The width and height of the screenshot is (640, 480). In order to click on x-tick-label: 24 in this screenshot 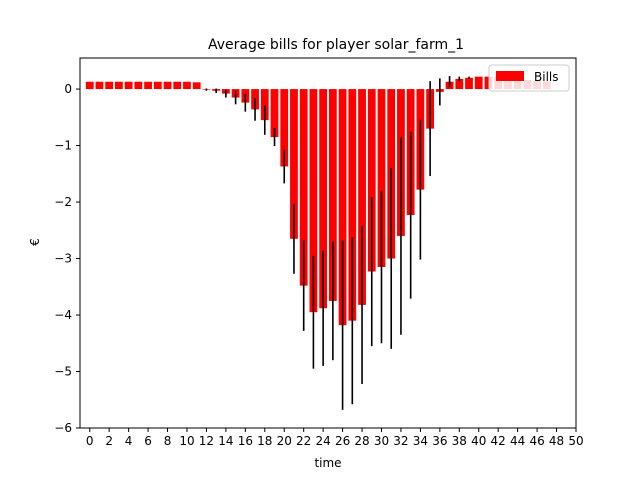, I will do `click(322, 441)`.